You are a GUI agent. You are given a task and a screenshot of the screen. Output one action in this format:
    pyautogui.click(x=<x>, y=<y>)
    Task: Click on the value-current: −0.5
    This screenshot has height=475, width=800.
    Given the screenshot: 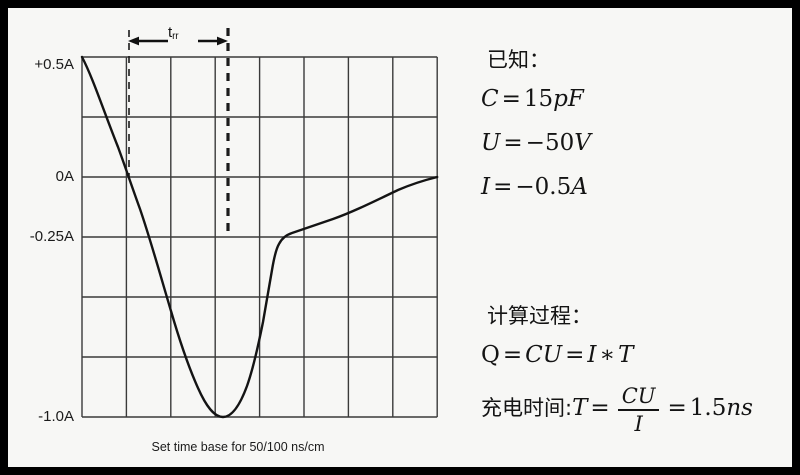 What is the action you would take?
    pyautogui.click(x=543, y=187)
    